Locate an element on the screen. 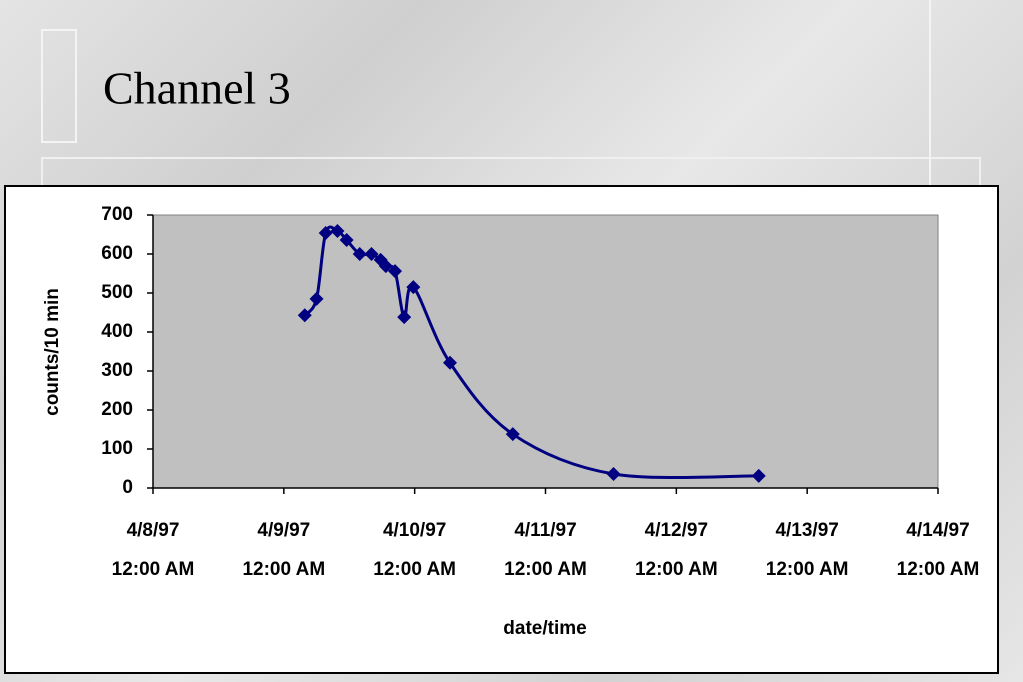 Image resolution: width=1023 pixels, height=682 pixels. x-tick-label: 4/14/97 is located at coordinates (937, 530).